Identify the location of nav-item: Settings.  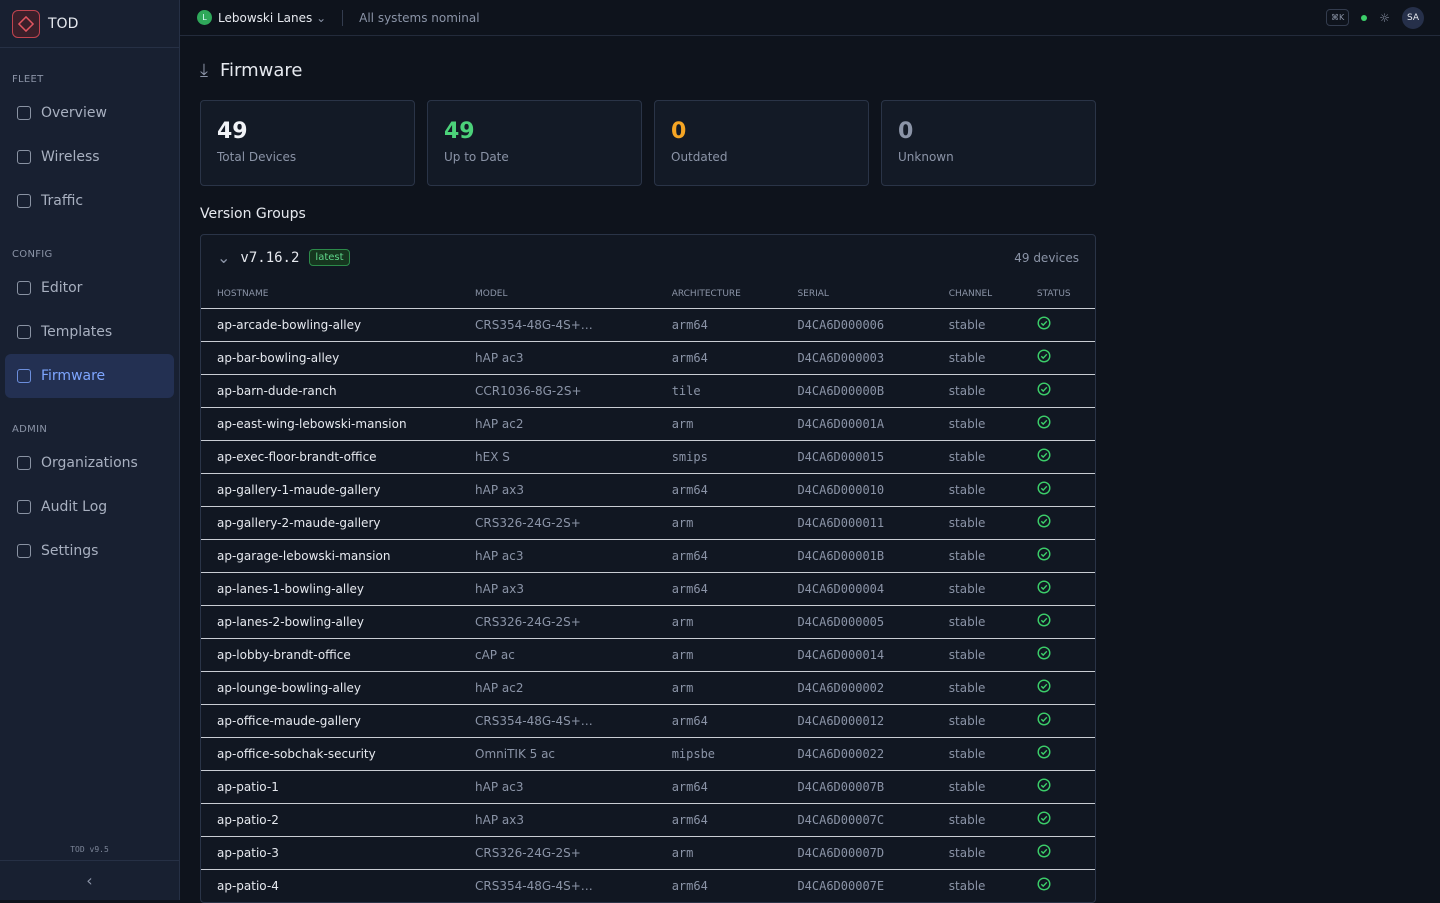
(89, 551).